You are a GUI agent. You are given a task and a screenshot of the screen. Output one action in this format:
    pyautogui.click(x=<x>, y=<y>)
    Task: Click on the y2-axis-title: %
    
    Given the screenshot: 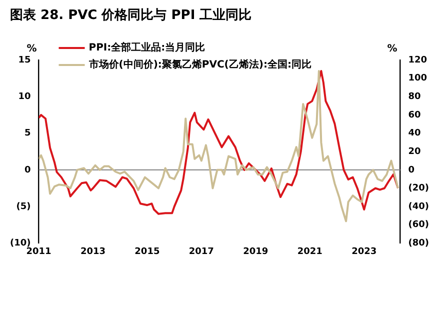 What is the action you would take?
    pyautogui.click(x=392, y=49)
    